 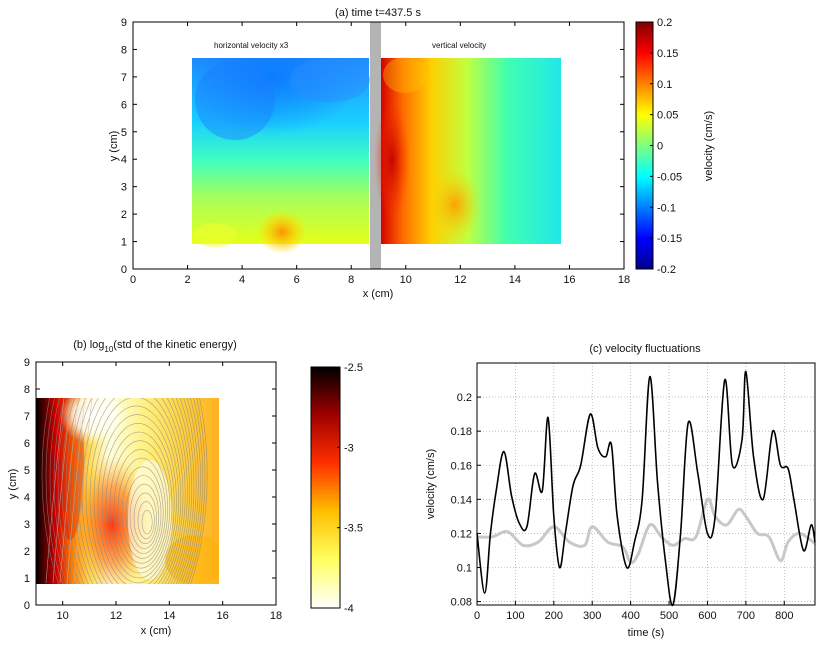 What do you see at coordinates (461, 432) in the screenshot?
I see `panel-c-y-tick-label: 0.18` at bounding box center [461, 432].